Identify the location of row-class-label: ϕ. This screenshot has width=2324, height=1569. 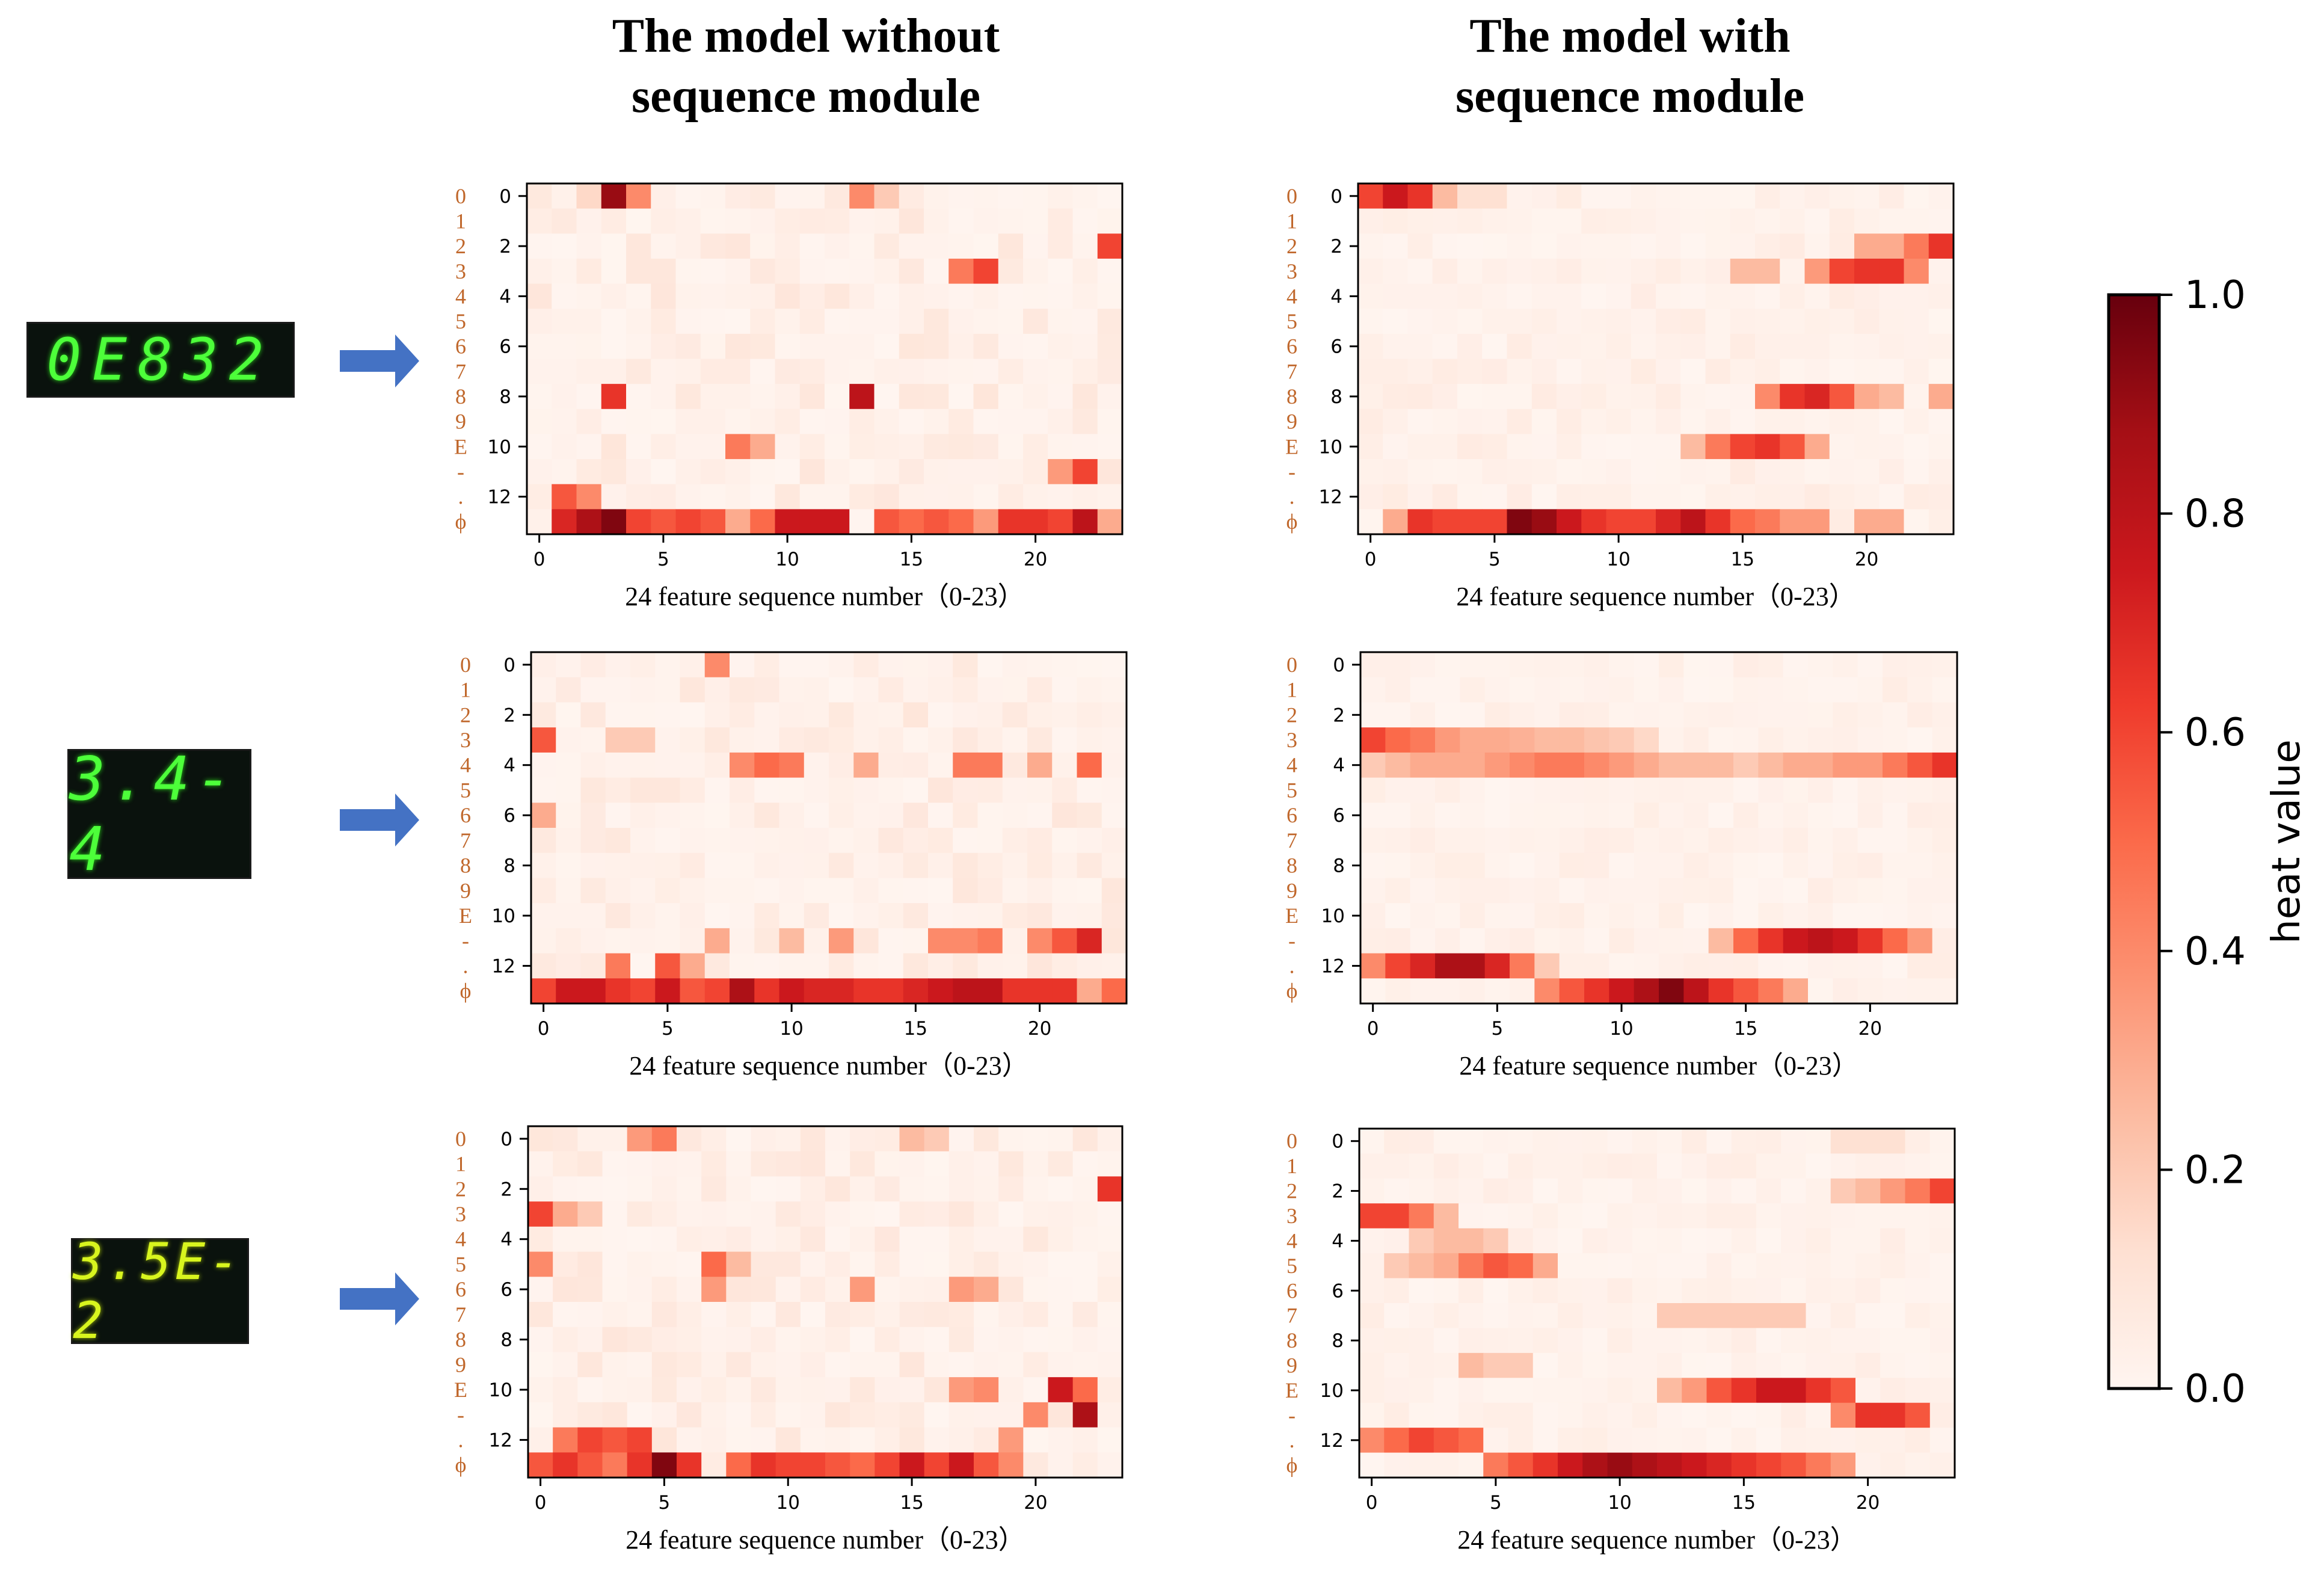
(461, 1465).